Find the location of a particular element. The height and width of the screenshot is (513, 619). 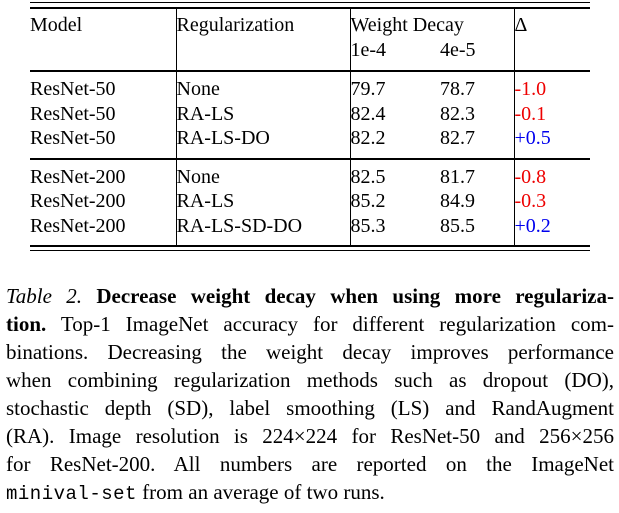

table-bottom-rule-thick is located at coordinates (310, 246).